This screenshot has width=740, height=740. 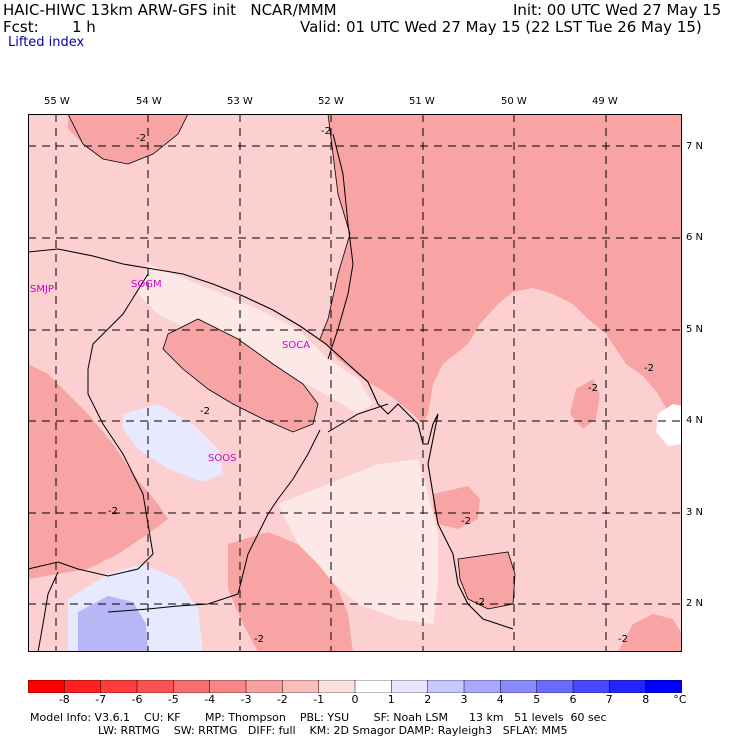 I want to click on station-soca: SOCA, so click(x=296, y=345).